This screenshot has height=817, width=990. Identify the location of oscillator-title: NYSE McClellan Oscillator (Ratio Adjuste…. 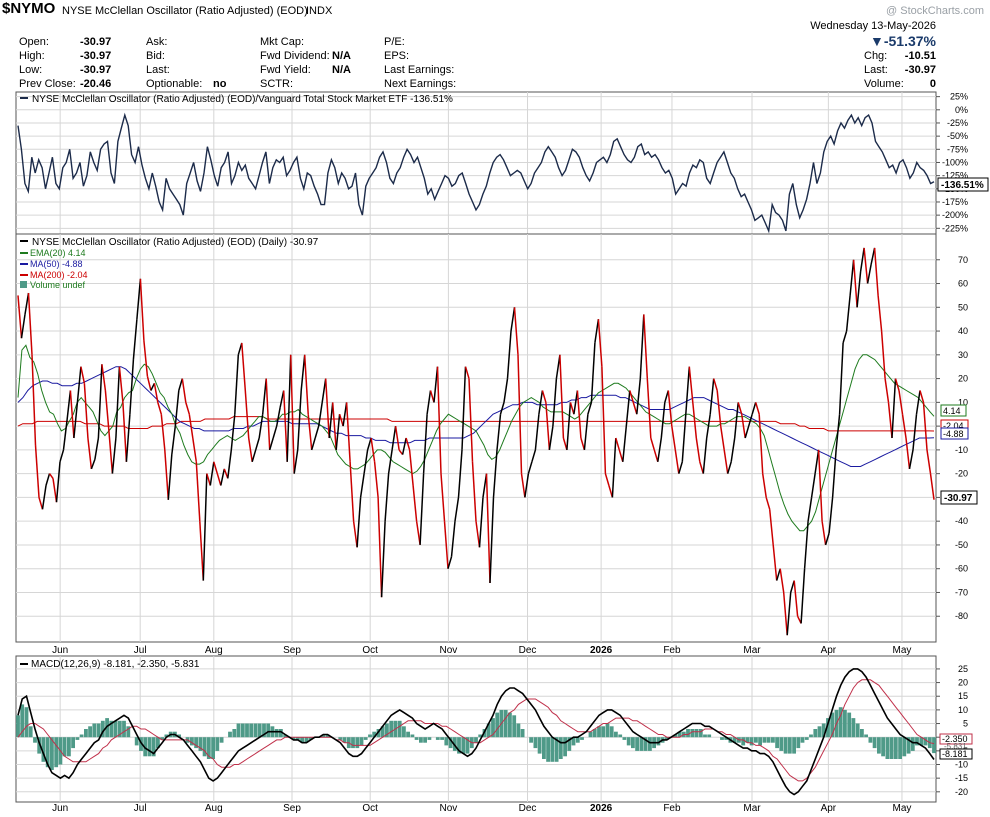
(175, 242).